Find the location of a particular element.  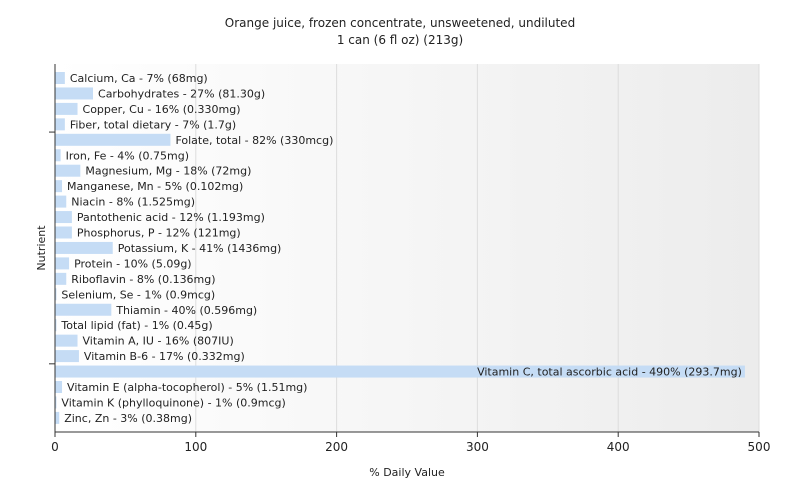

bar-label: Riboflavin - 8% (0.136mg) is located at coordinates (143, 279).